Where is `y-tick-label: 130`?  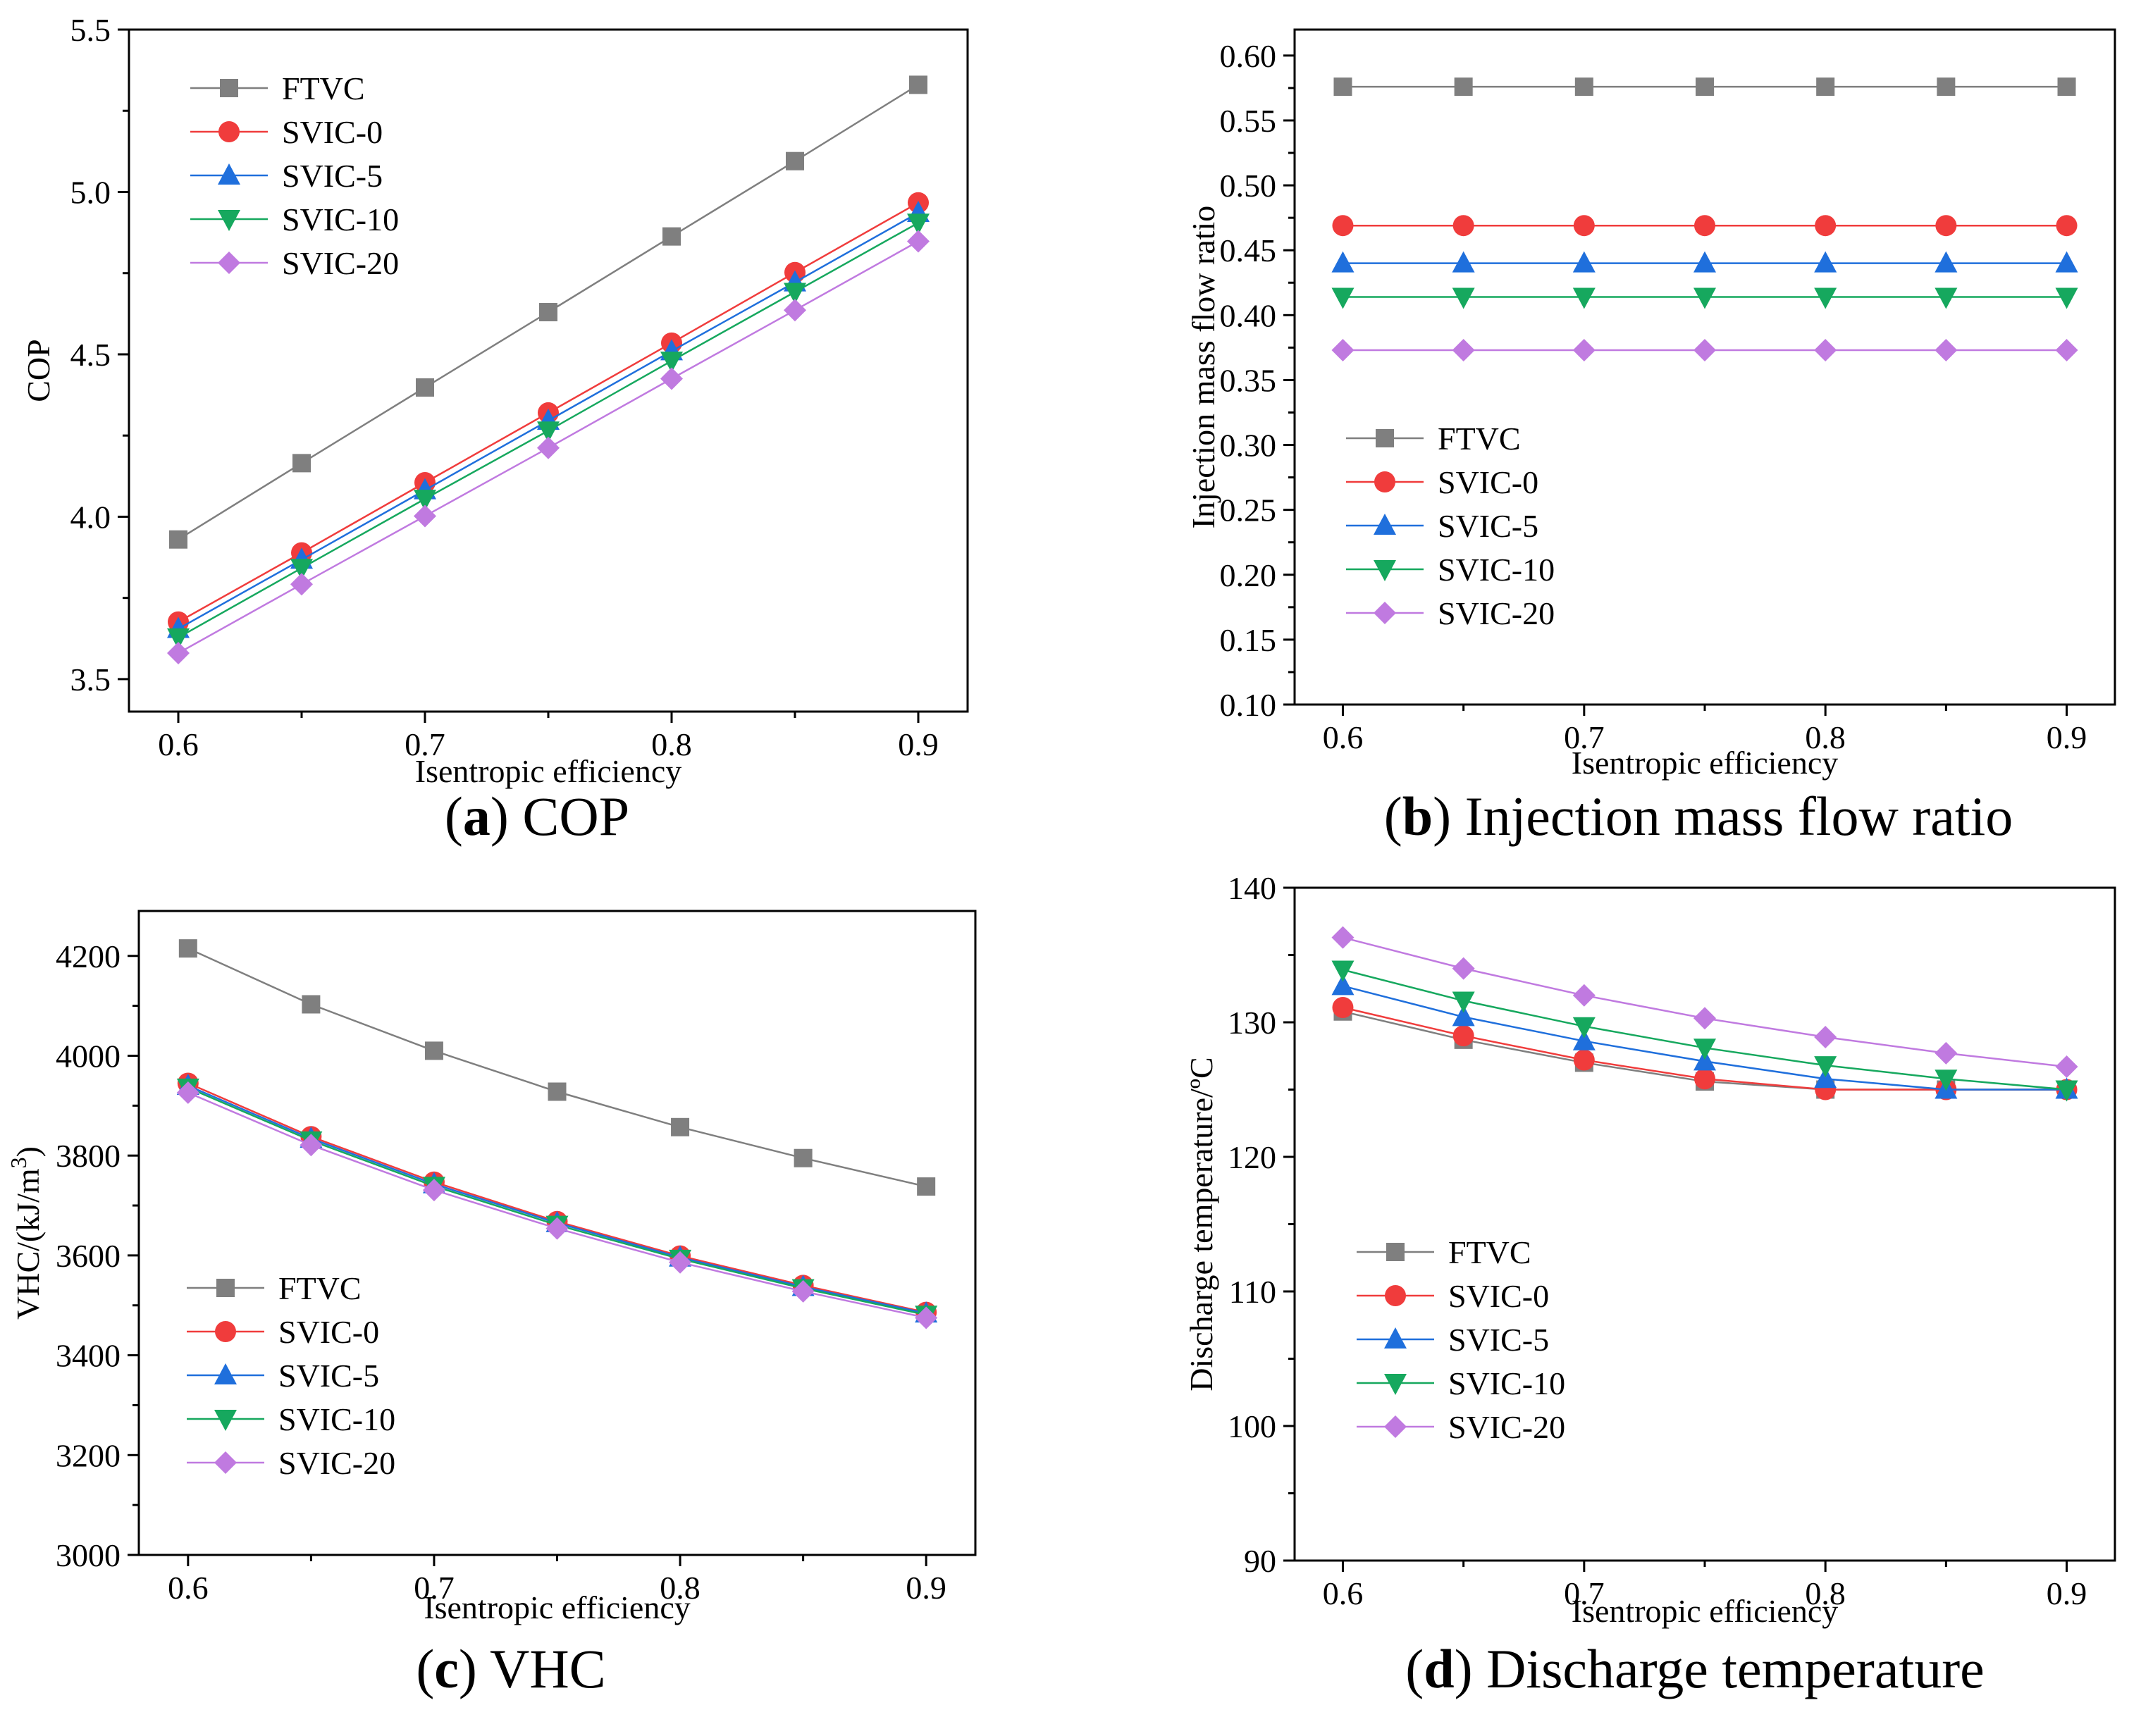 y-tick-label: 130 is located at coordinates (1252, 1023).